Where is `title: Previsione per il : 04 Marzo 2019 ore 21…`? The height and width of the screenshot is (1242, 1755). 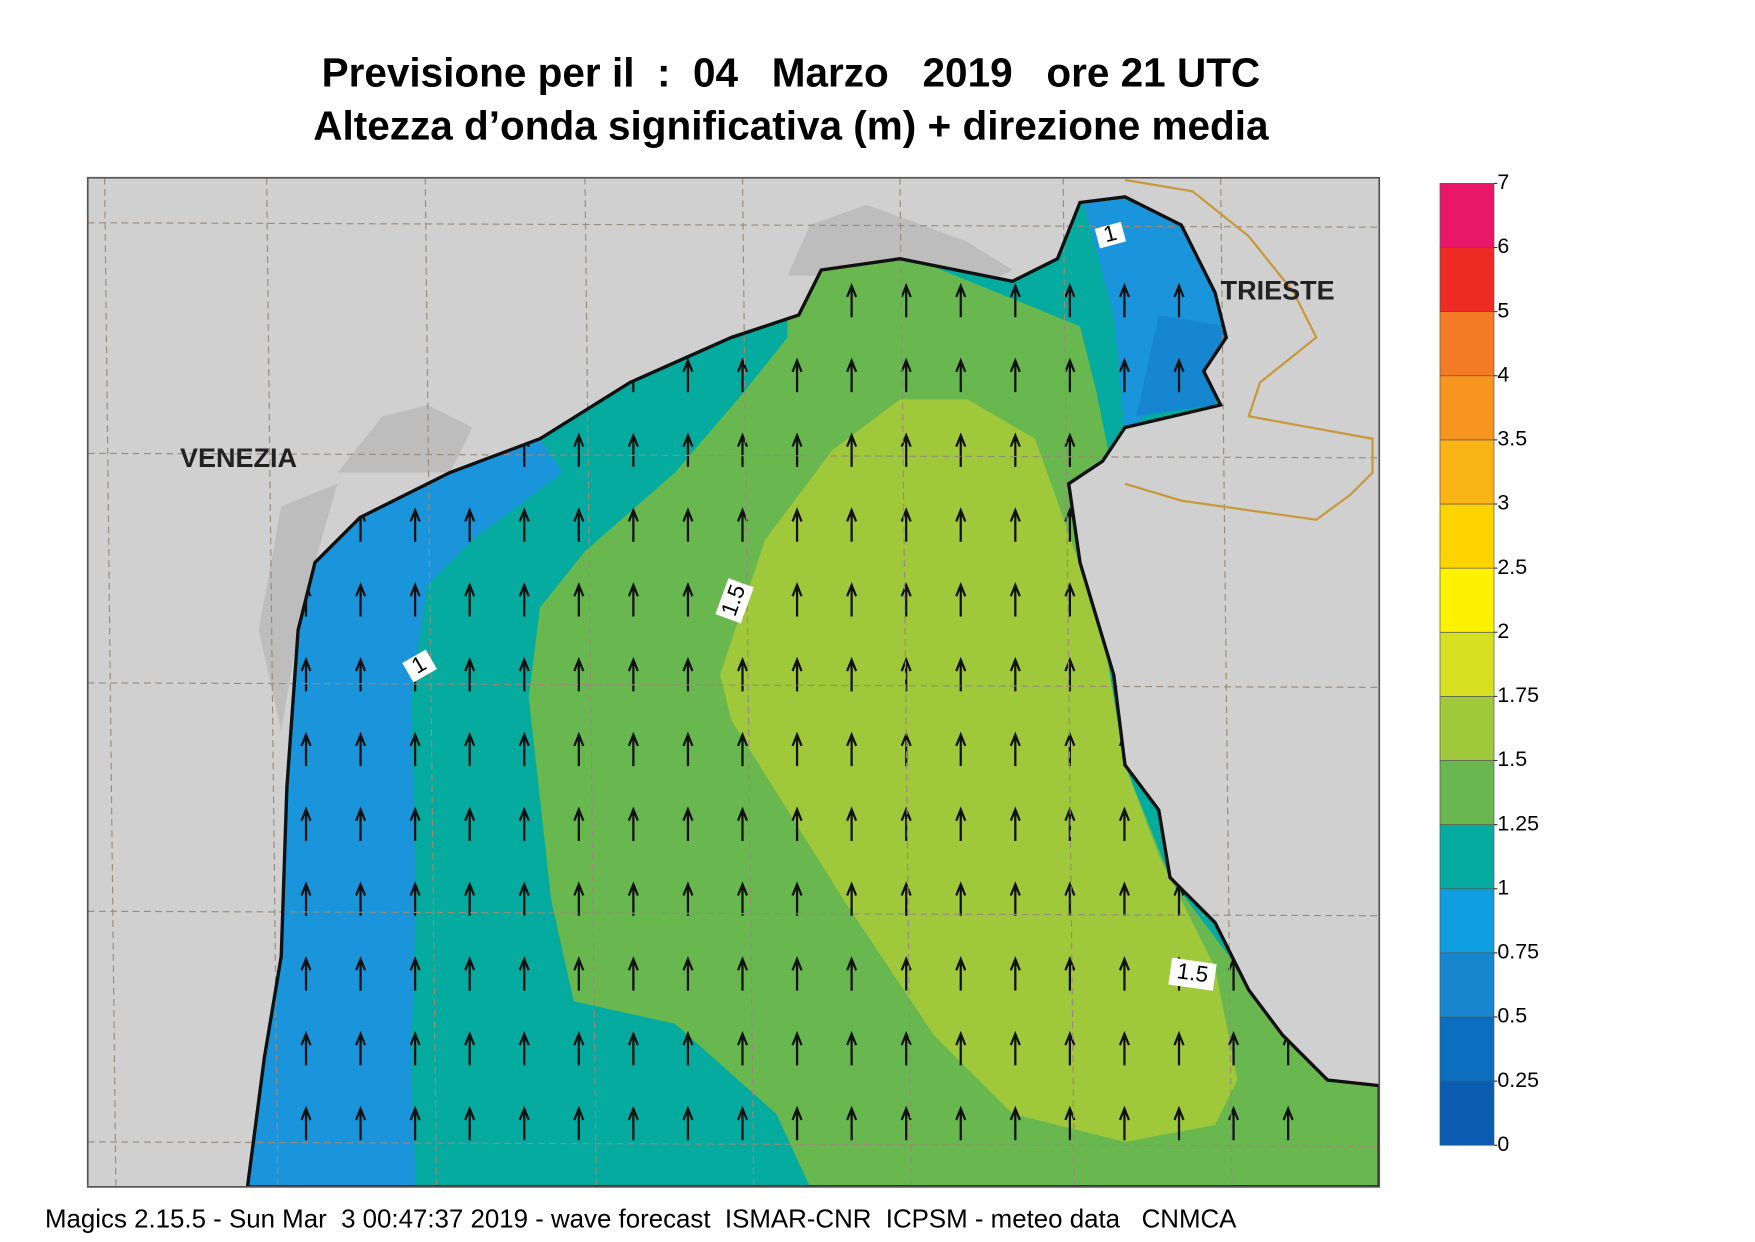
title: Previsione per il : 04 Marzo 2019 ore 21… is located at coordinates (791, 73).